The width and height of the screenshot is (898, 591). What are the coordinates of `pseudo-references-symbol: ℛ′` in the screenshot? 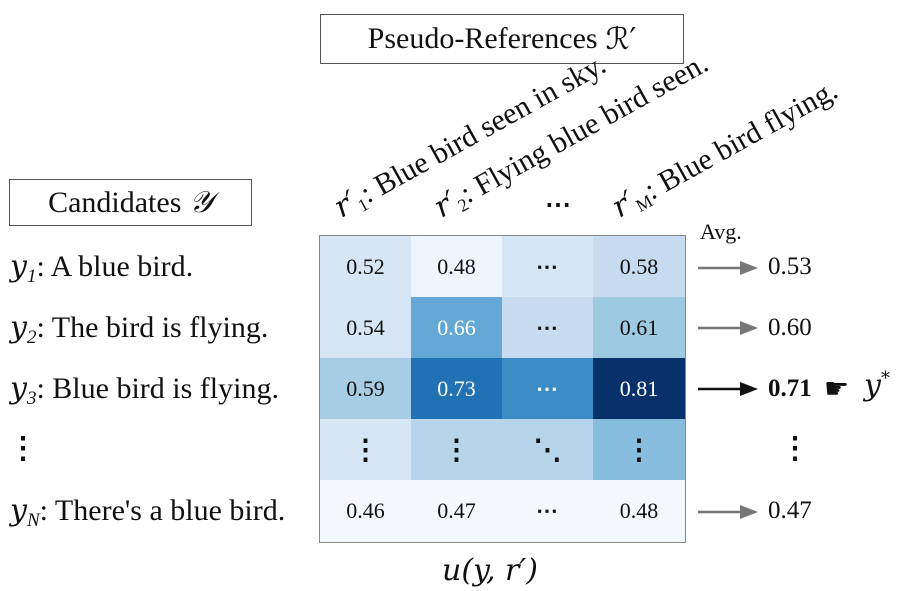 It's located at (621, 39).